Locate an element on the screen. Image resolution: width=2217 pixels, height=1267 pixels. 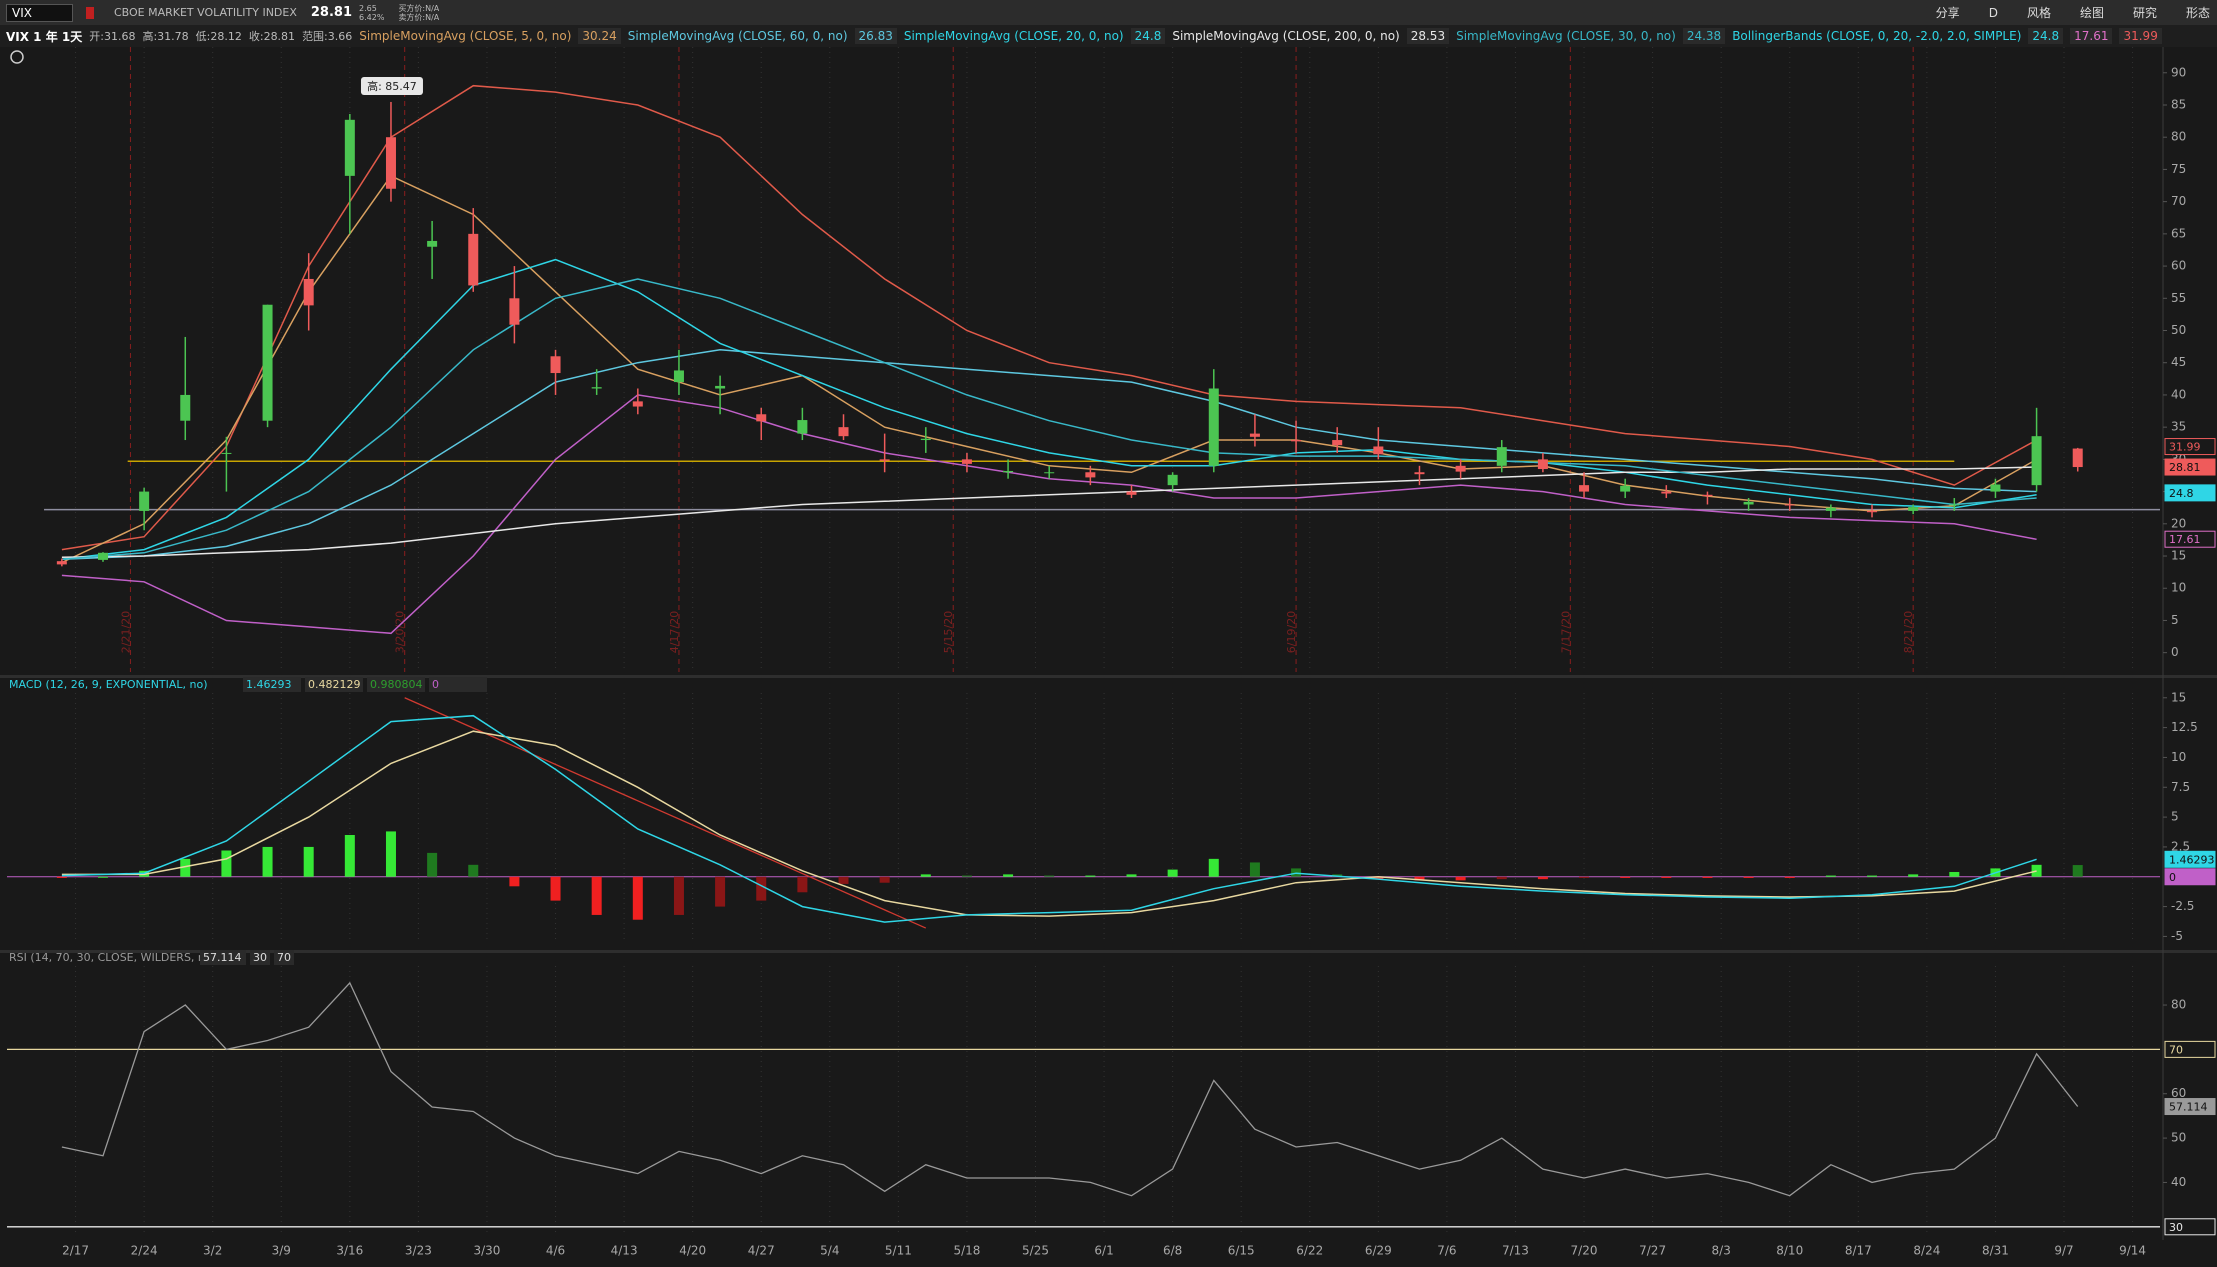
x-tick-label: 2/24 is located at coordinates (144, 1251).